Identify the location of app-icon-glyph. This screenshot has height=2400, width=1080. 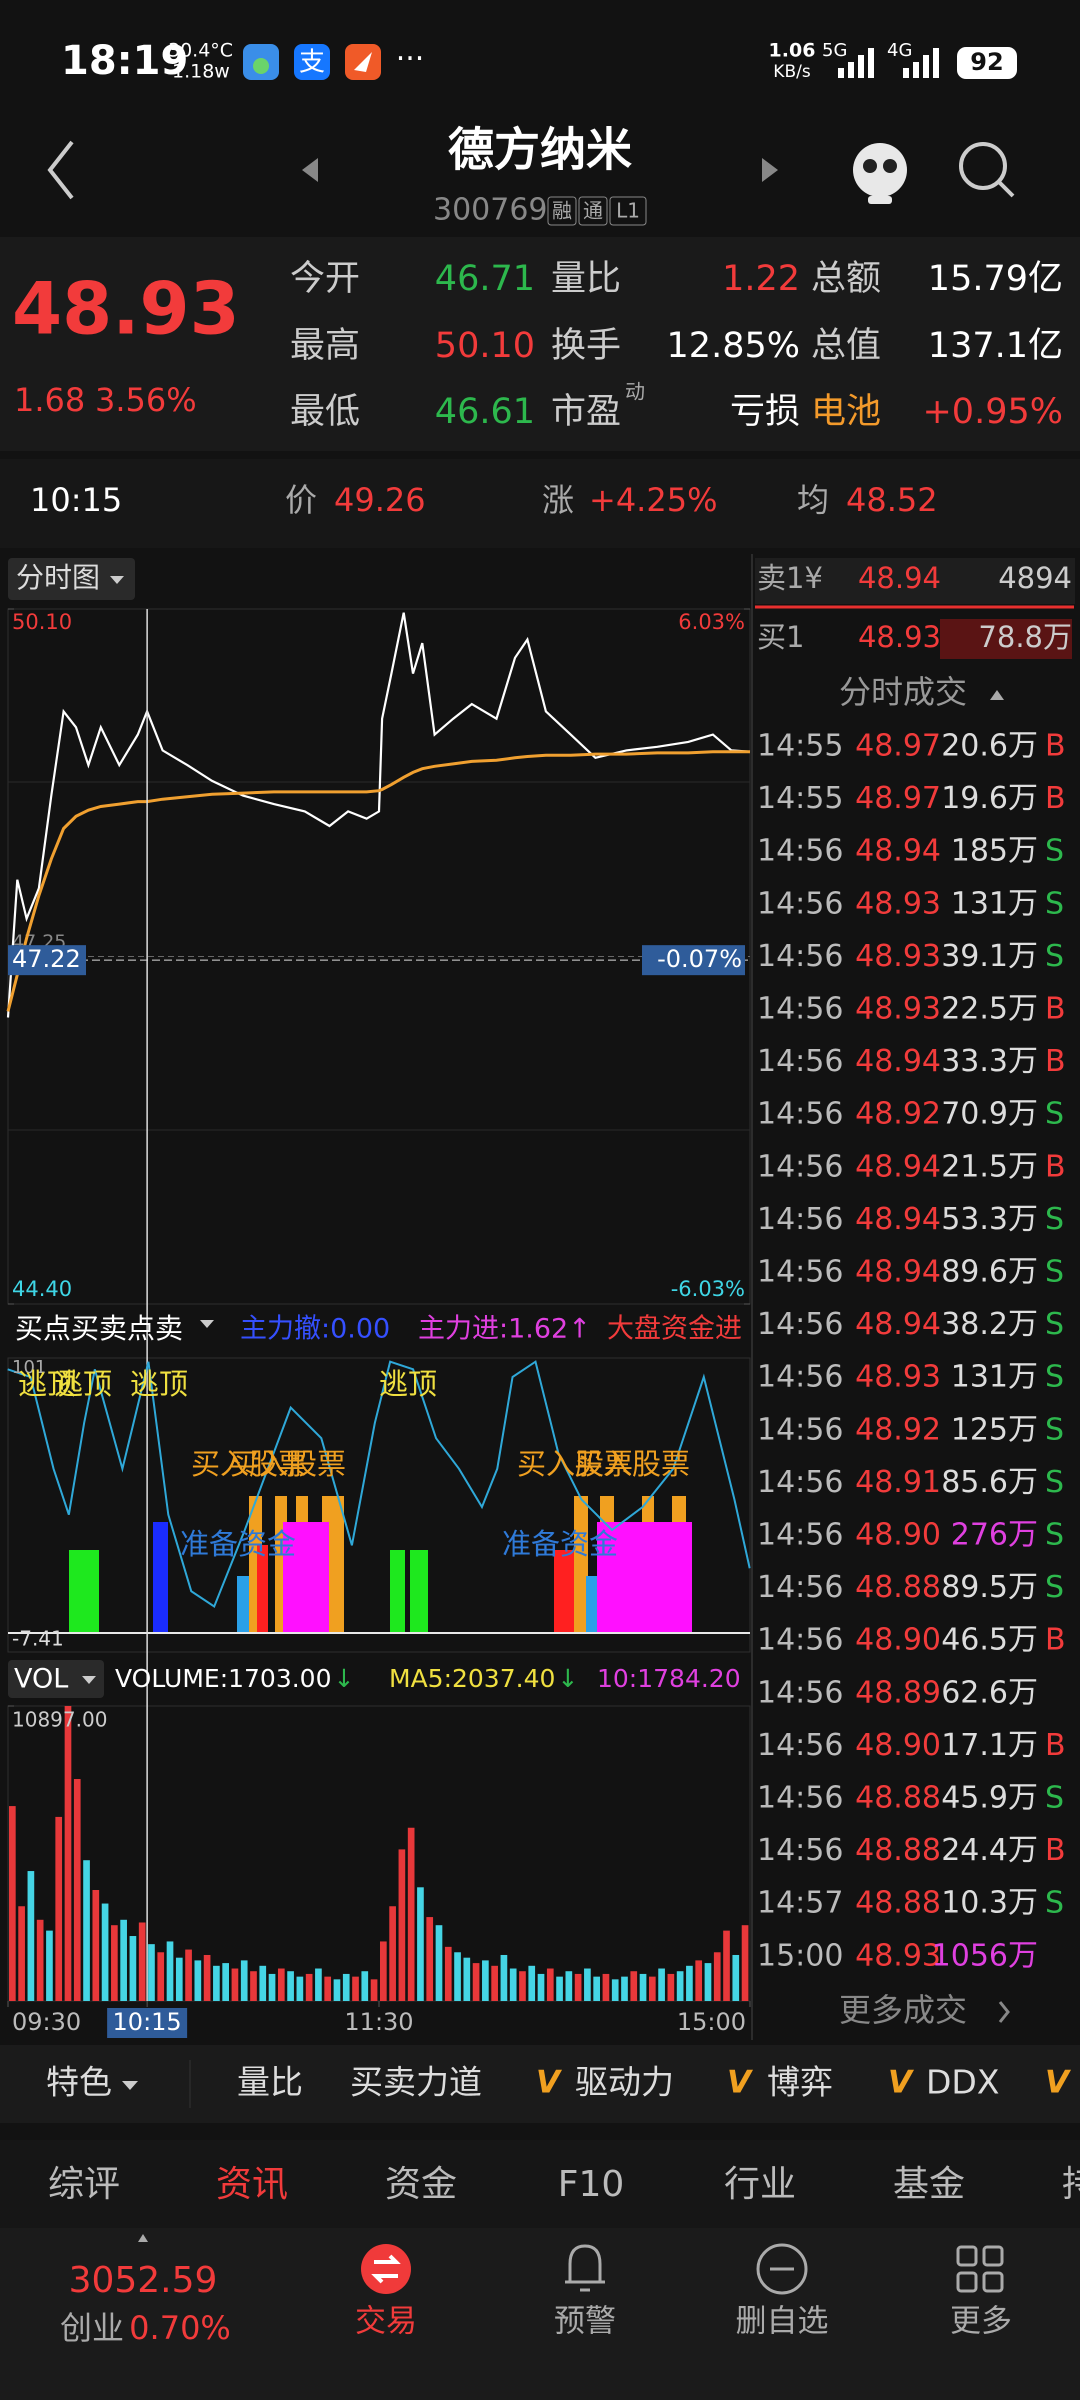
(363, 62).